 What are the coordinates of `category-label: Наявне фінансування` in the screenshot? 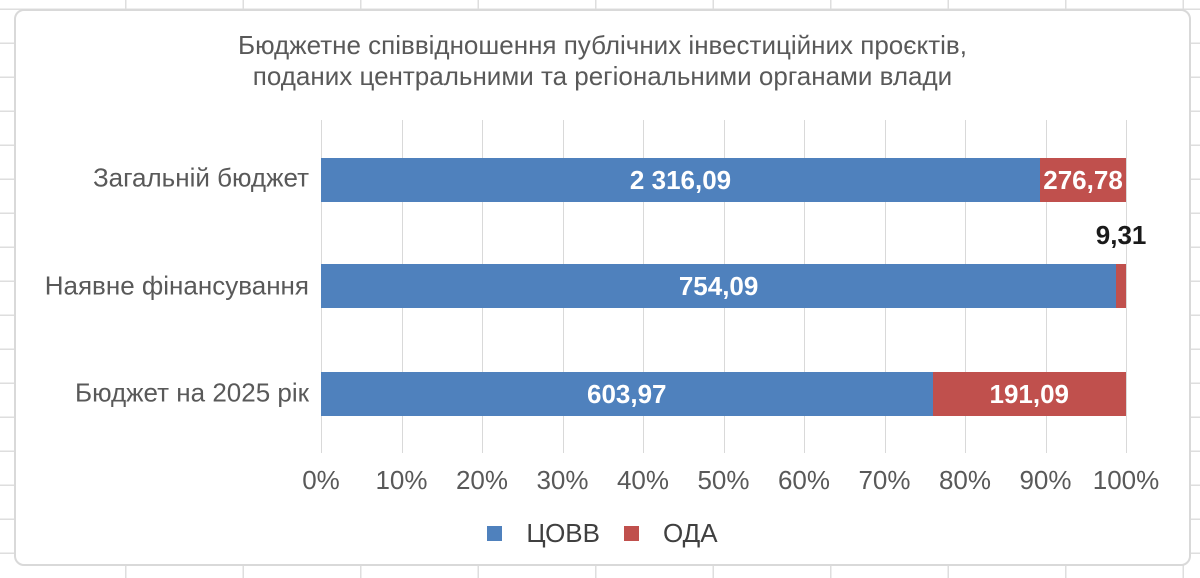 It's located at (176, 285).